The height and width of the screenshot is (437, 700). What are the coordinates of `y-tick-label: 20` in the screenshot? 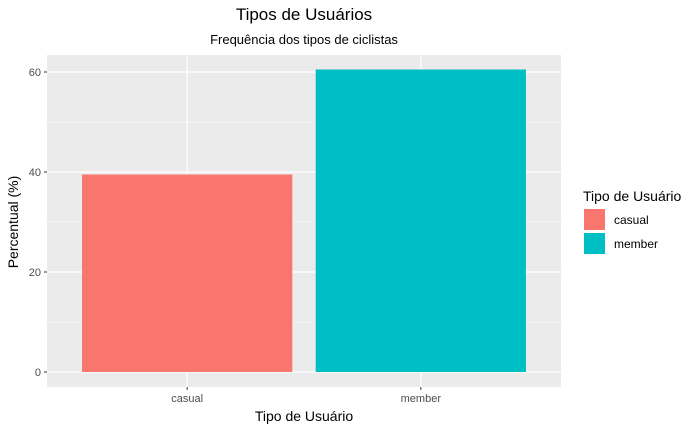 It's located at (35, 273).